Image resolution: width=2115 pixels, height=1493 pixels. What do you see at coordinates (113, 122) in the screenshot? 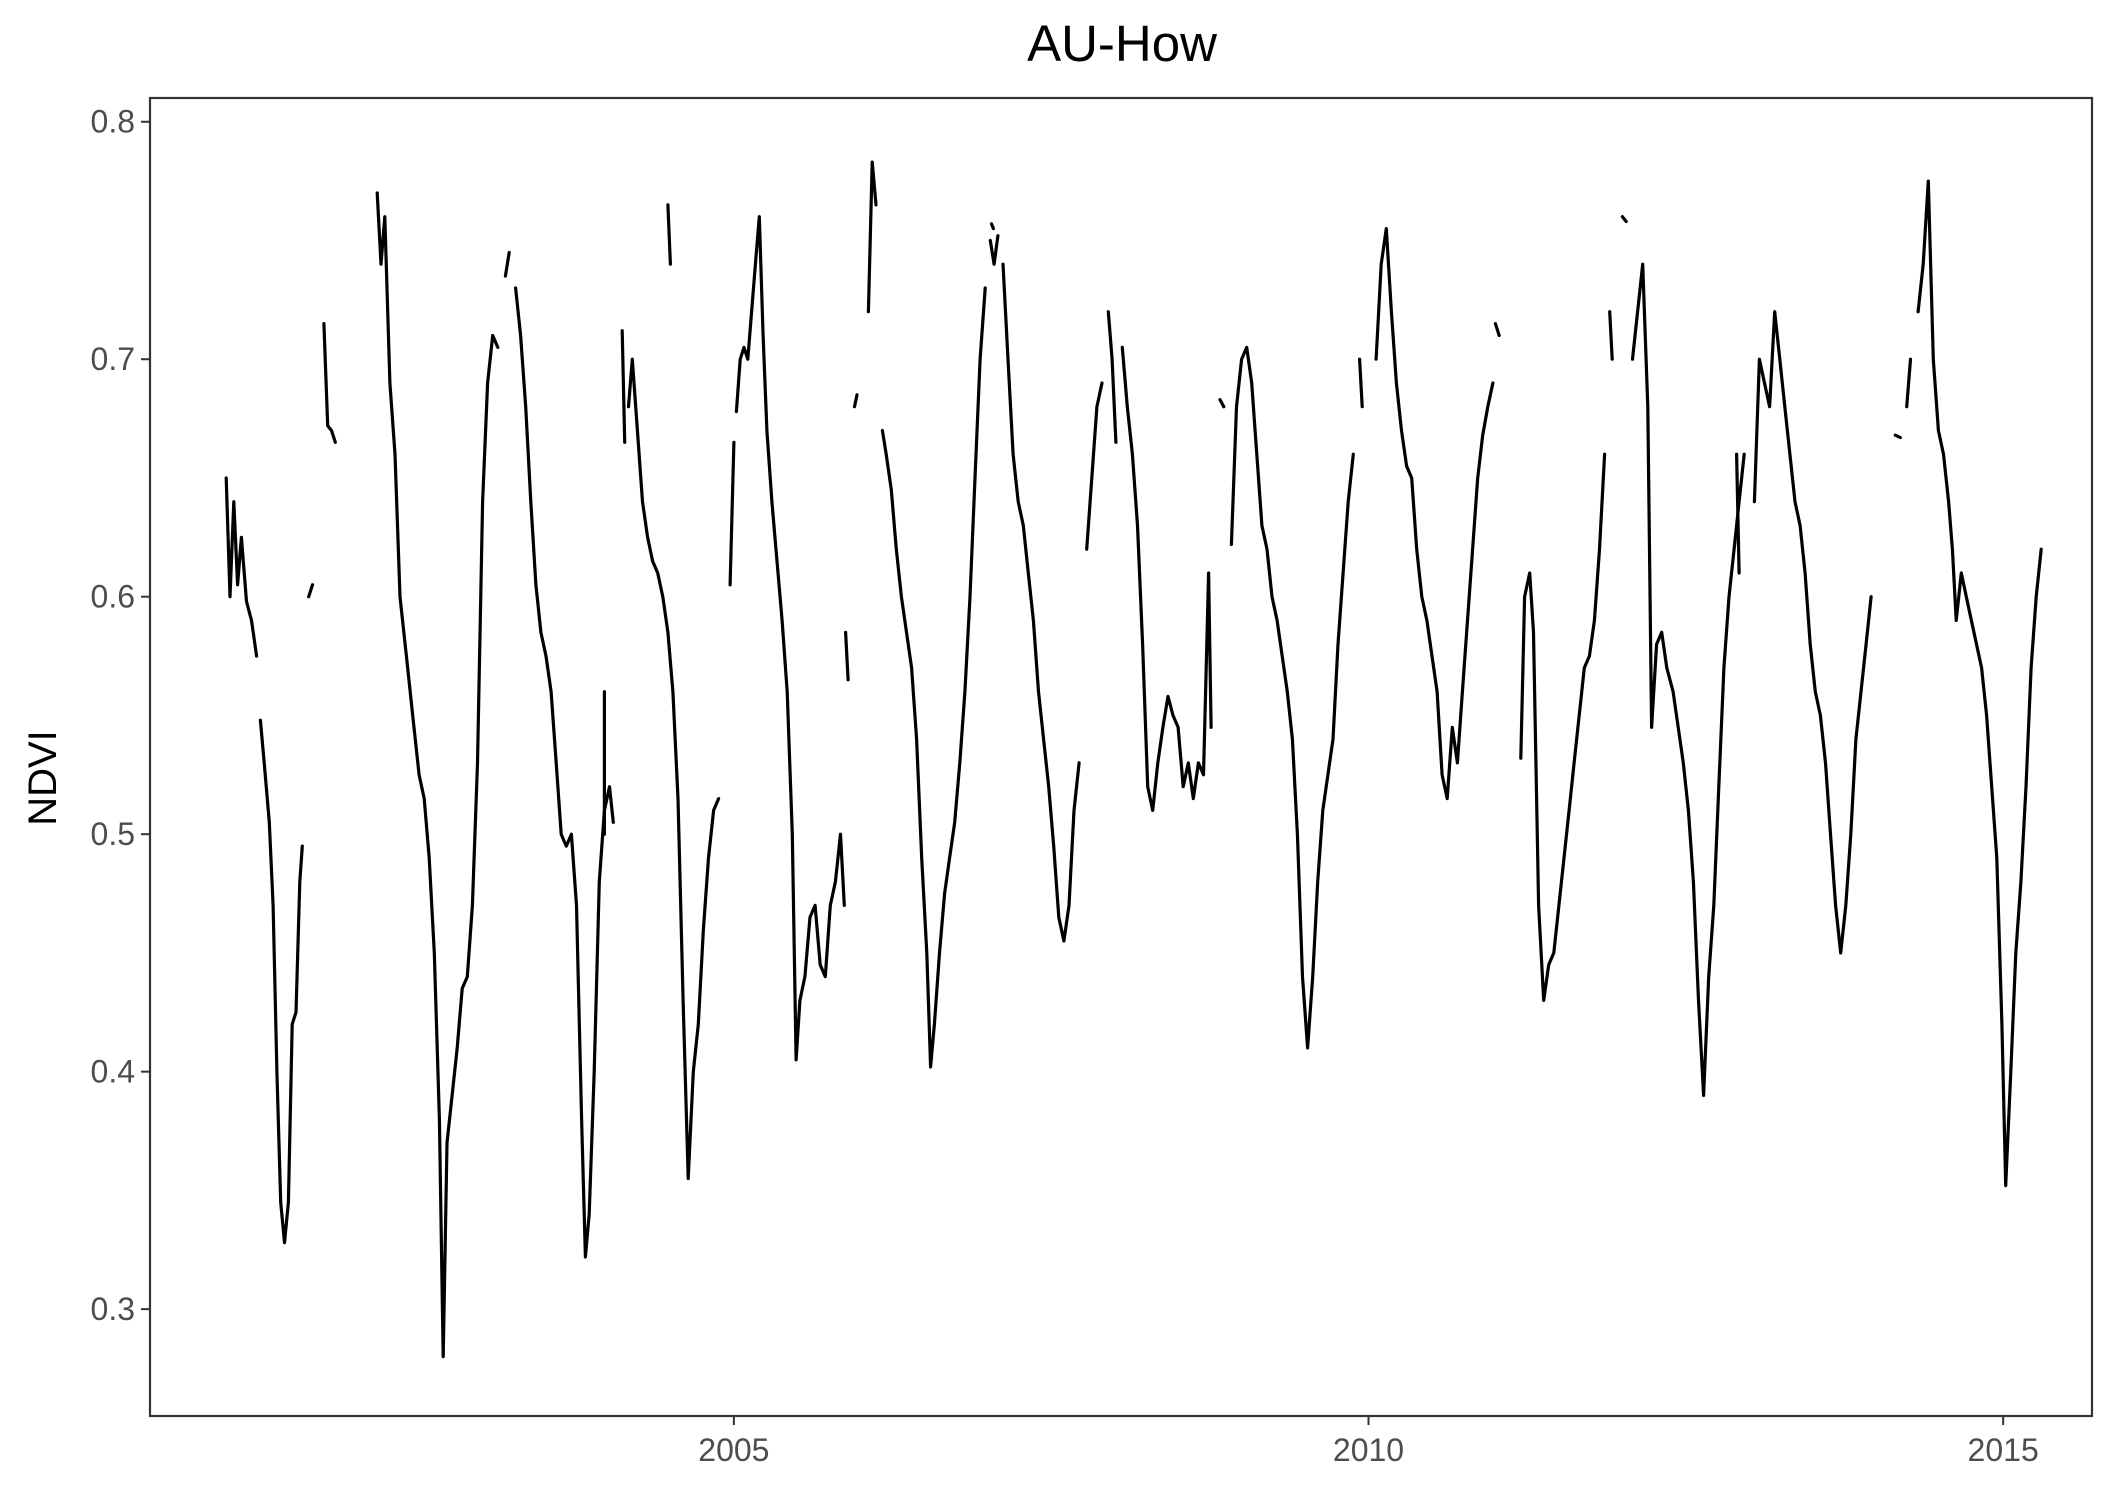
I see `y-tick-label: 0.8` at bounding box center [113, 122].